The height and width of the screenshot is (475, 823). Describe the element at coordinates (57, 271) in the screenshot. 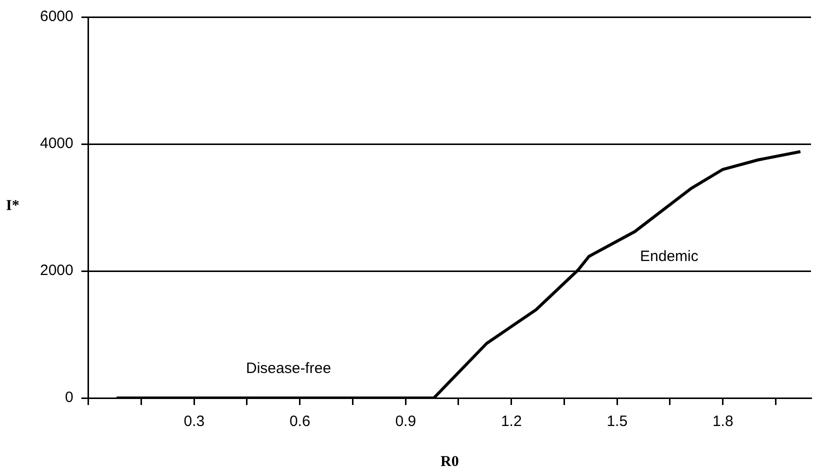

I see `y-tick-label: 2000` at that location.